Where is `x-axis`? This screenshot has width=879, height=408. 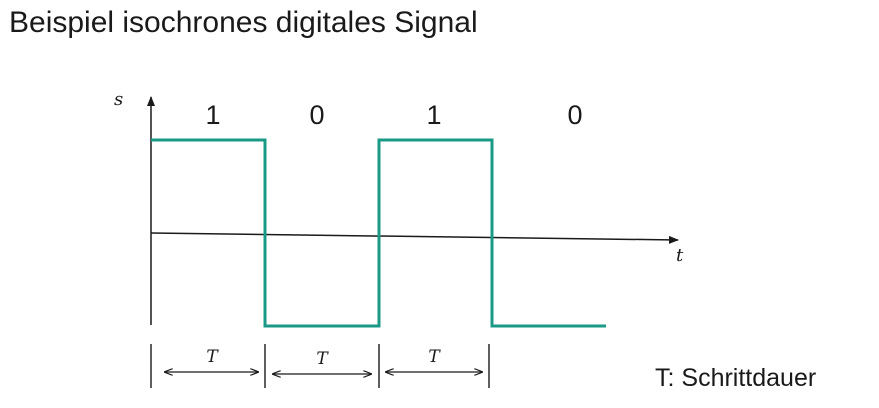
x-axis is located at coordinates (414, 238).